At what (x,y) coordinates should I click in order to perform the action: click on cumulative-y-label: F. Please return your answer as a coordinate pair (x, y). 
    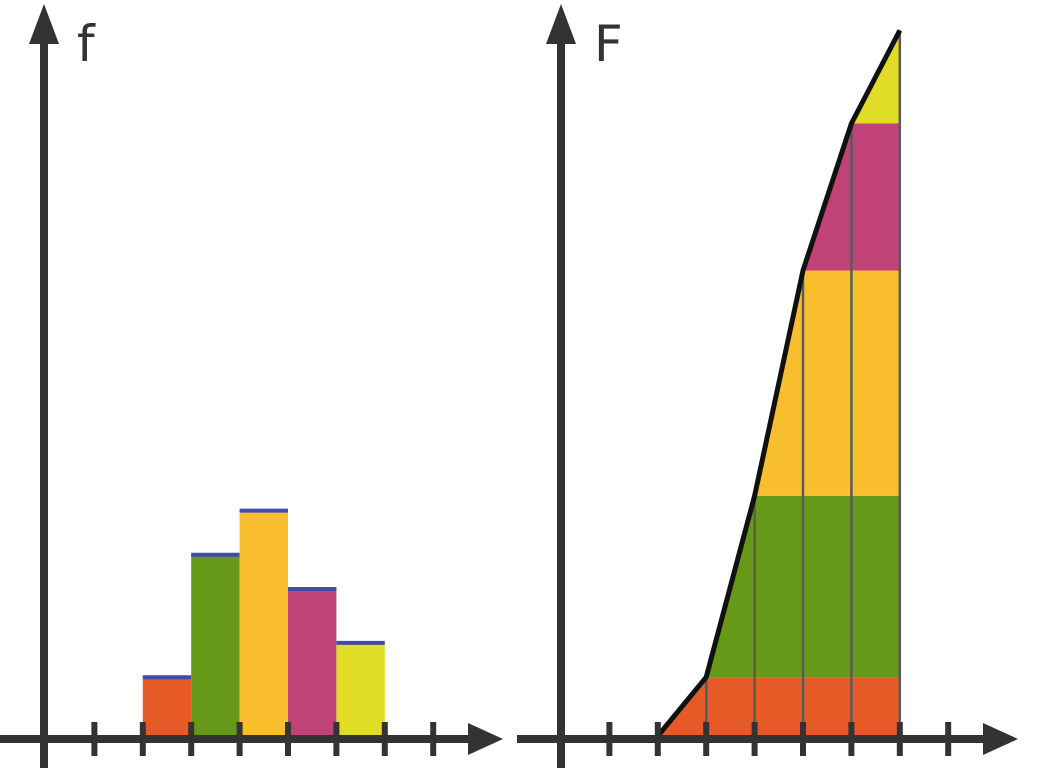
    Looking at the image, I should click on (608, 44).